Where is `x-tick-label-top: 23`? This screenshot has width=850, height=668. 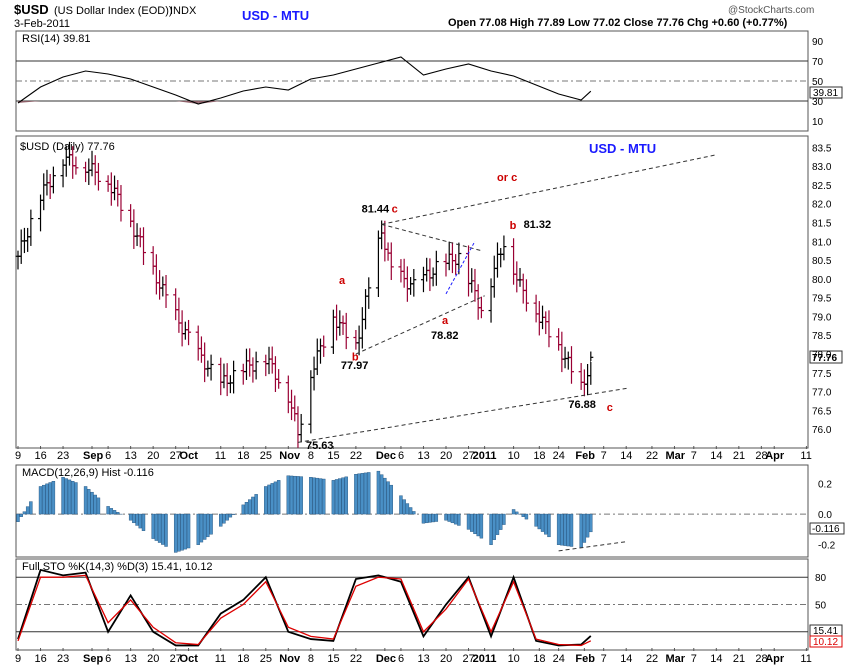
x-tick-label-top: 23 is located at coordinates (63, 456).